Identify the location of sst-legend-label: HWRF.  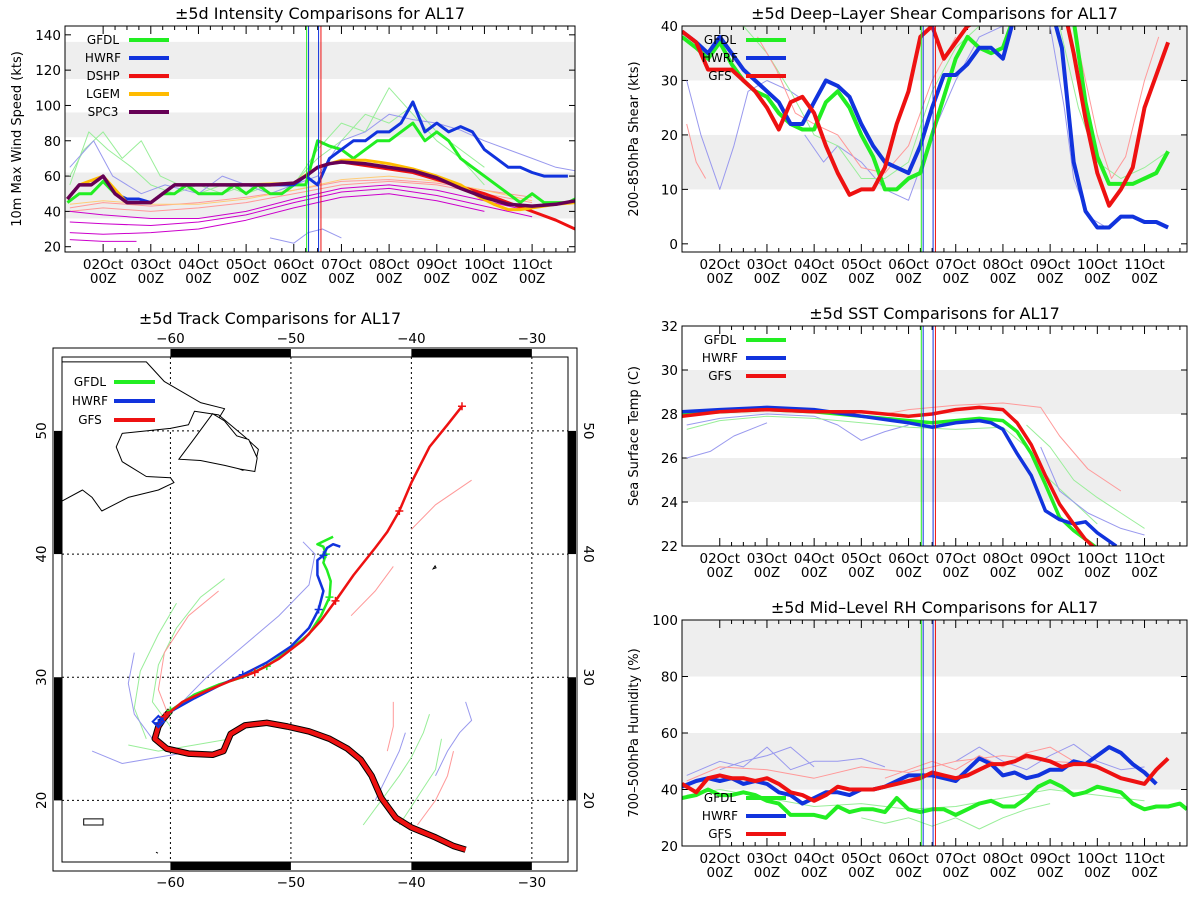
(720, 358).